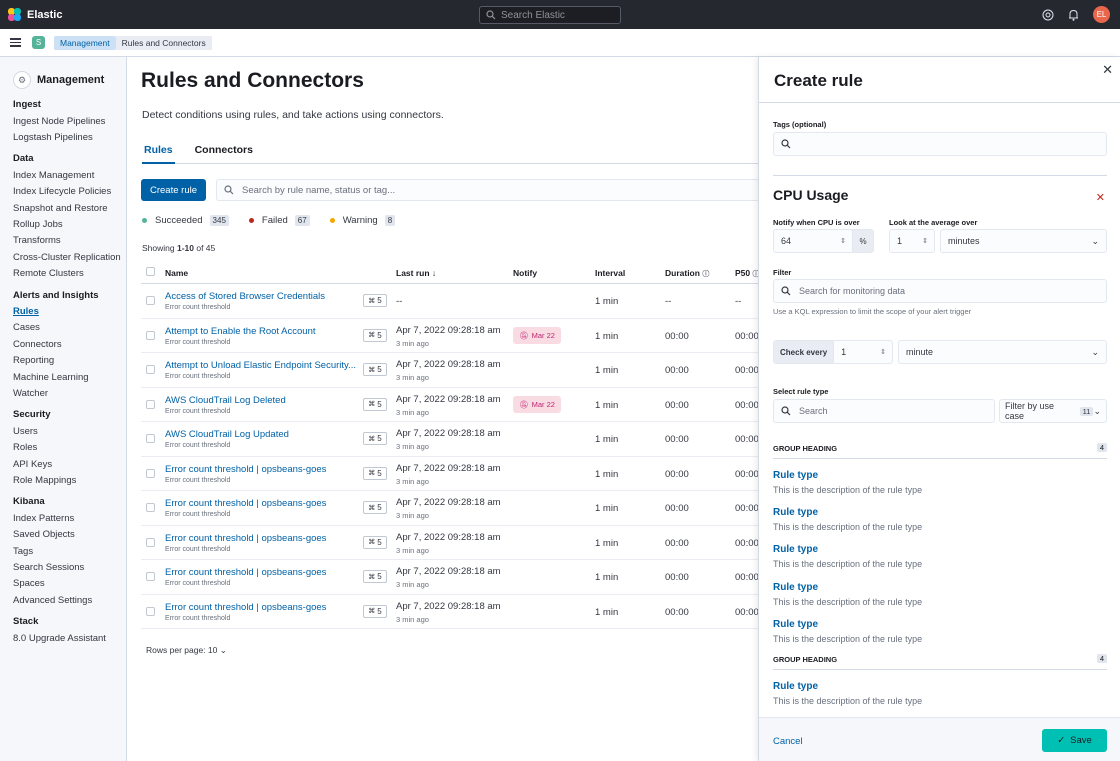 This screenshot has width=1120, height=761. What do you see at coordinates (823, 241) in the screenshot?
I see `cpu-threshold-input: 64 ⇕ %` at bounding box center [823, 241].